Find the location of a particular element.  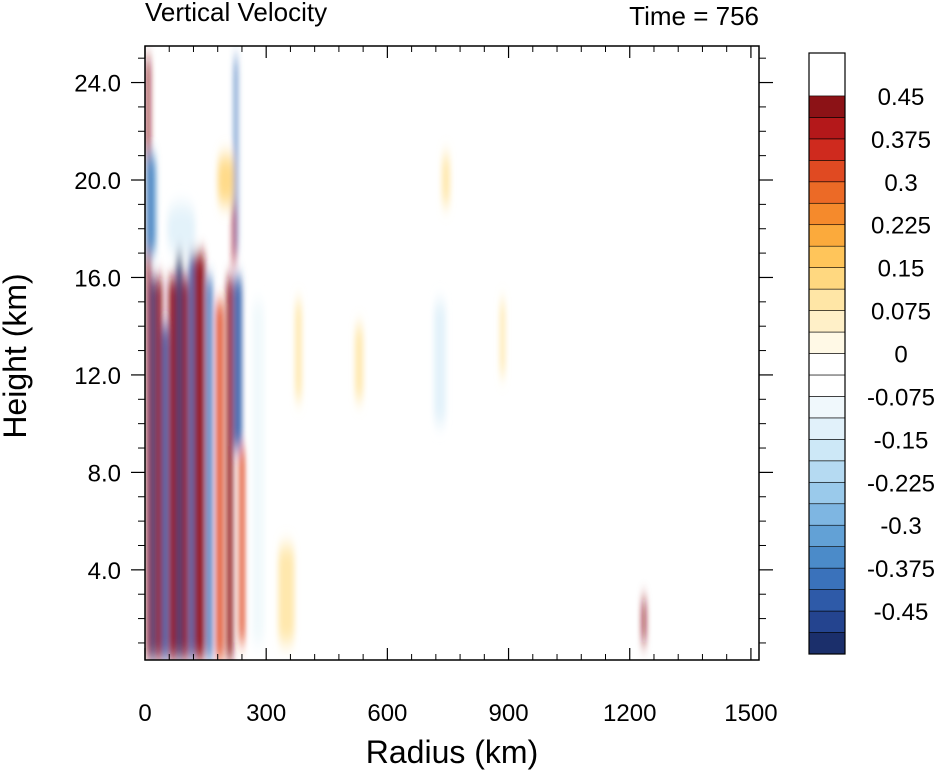

chart-title: Vertical Velocity is located at coordinates (236, 13).